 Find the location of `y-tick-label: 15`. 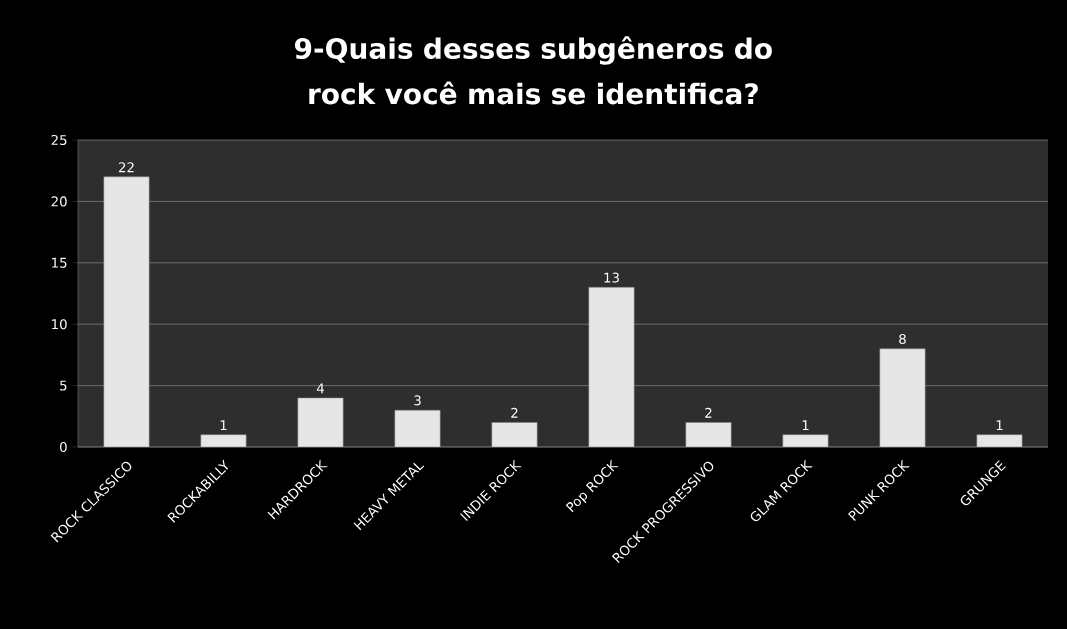

y-tick-label: 15 is located at coordinates (59, 262).